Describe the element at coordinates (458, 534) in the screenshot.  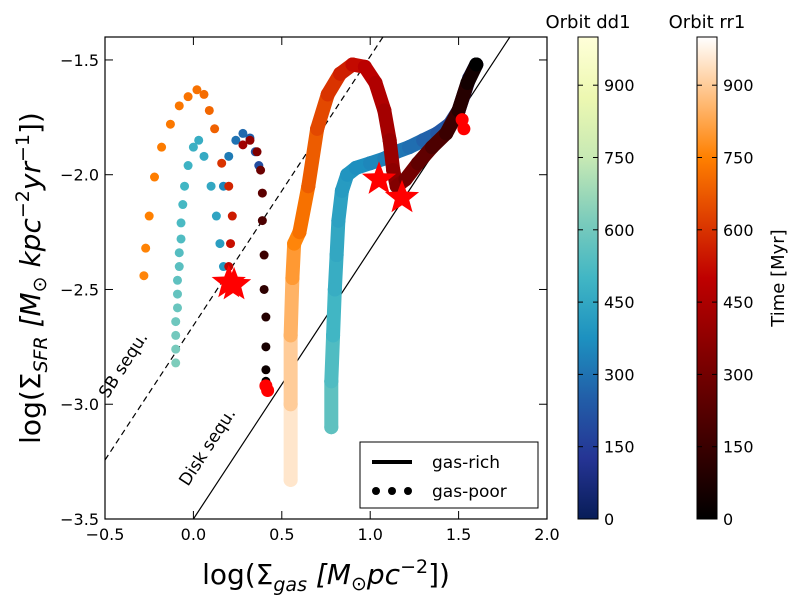
I see `x-tick-label: 1.5` at that location.